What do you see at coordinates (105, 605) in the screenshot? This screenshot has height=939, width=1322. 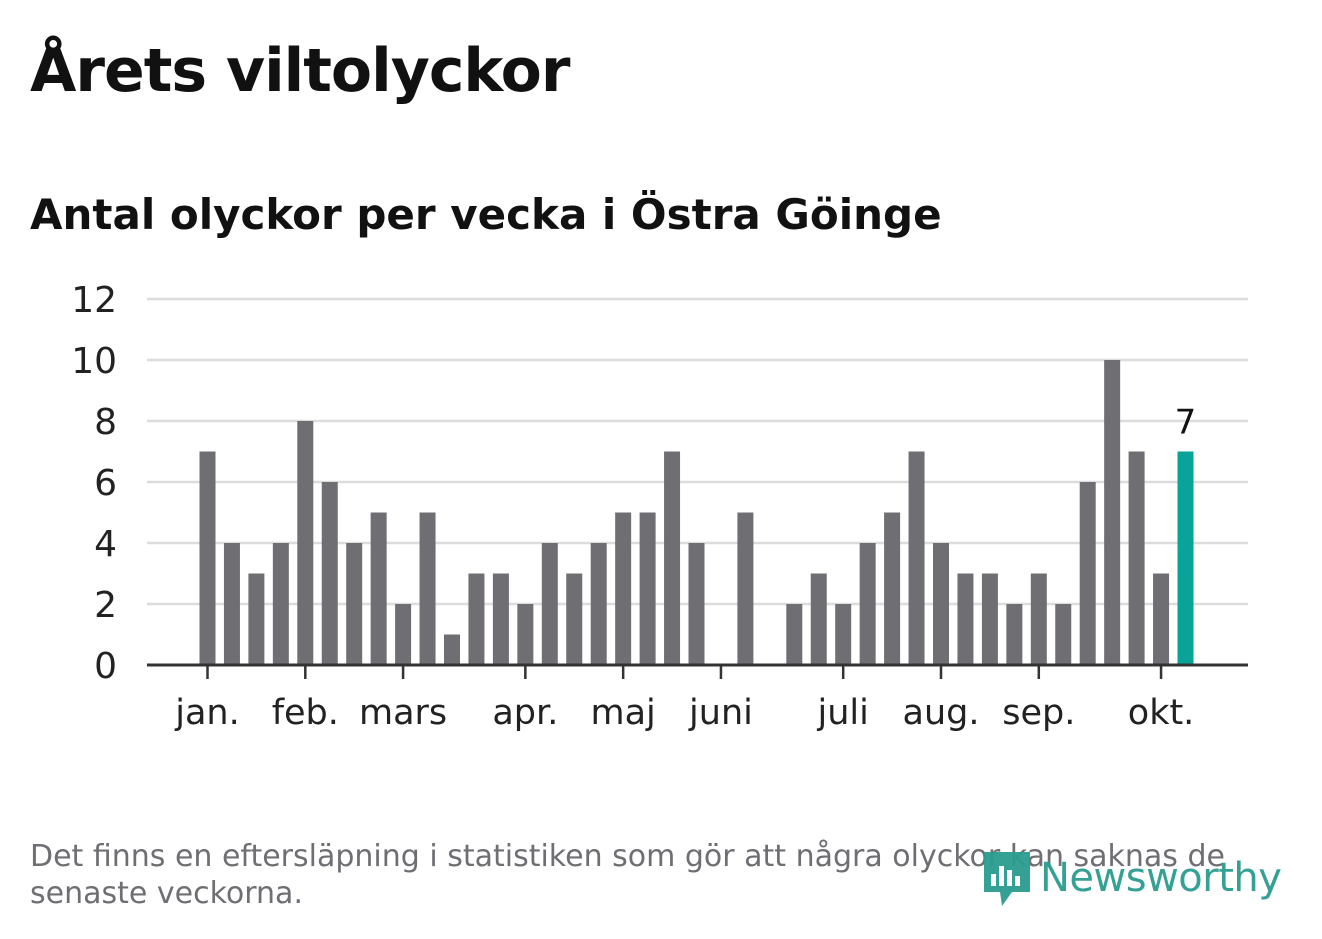 I see `y-tick-label: 2` at bounding box center [105, 605].